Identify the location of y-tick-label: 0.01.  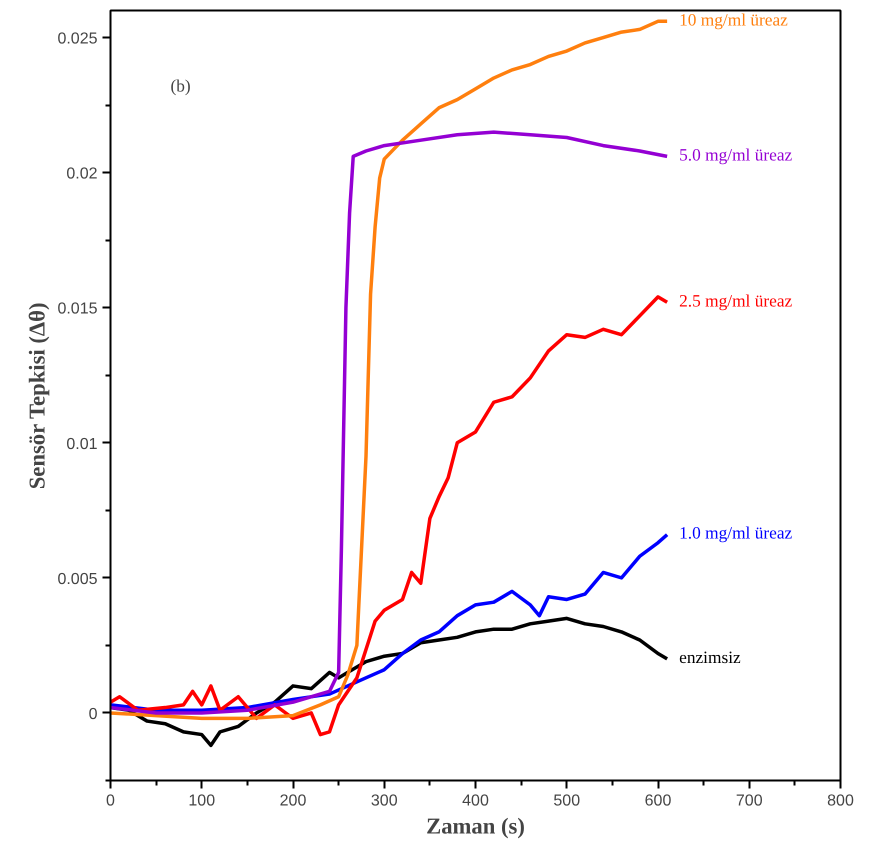
(82, 444).